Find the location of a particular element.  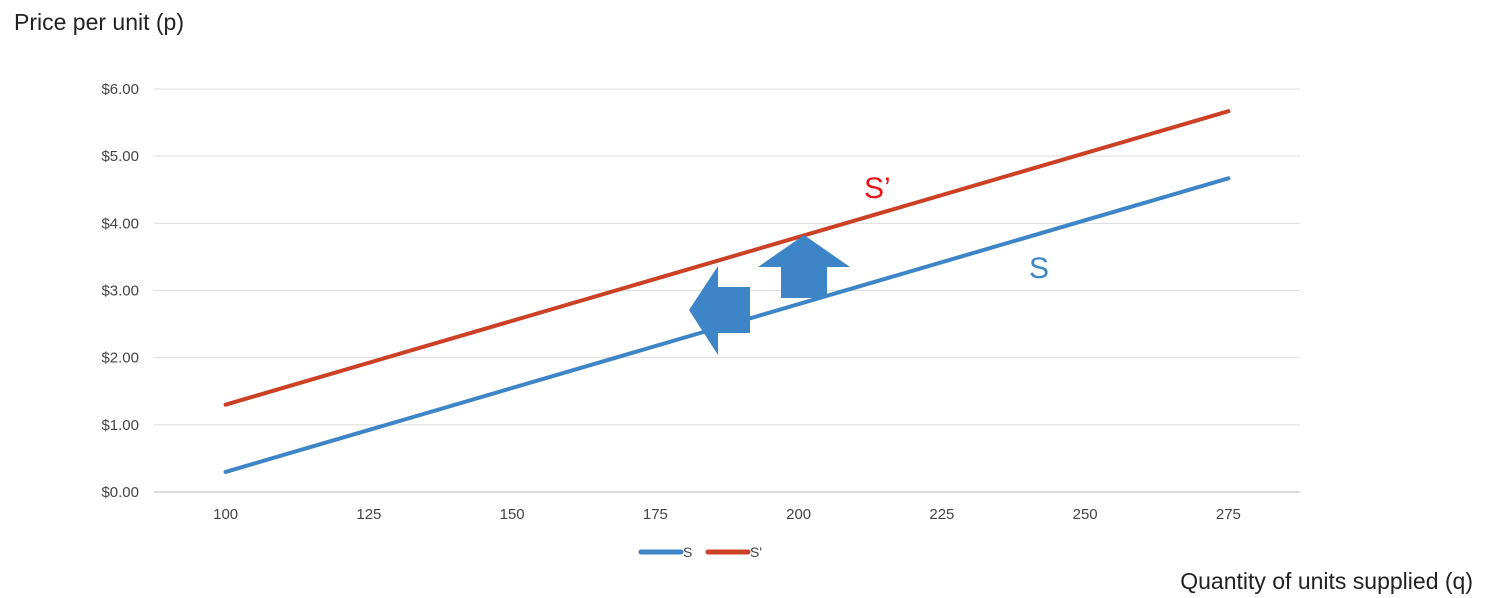

y-axis-ticks: $0.00 $1.00 $2.00 $3.00 $4.00 $5.00 $6.00 is located at coordinates (120, 291).